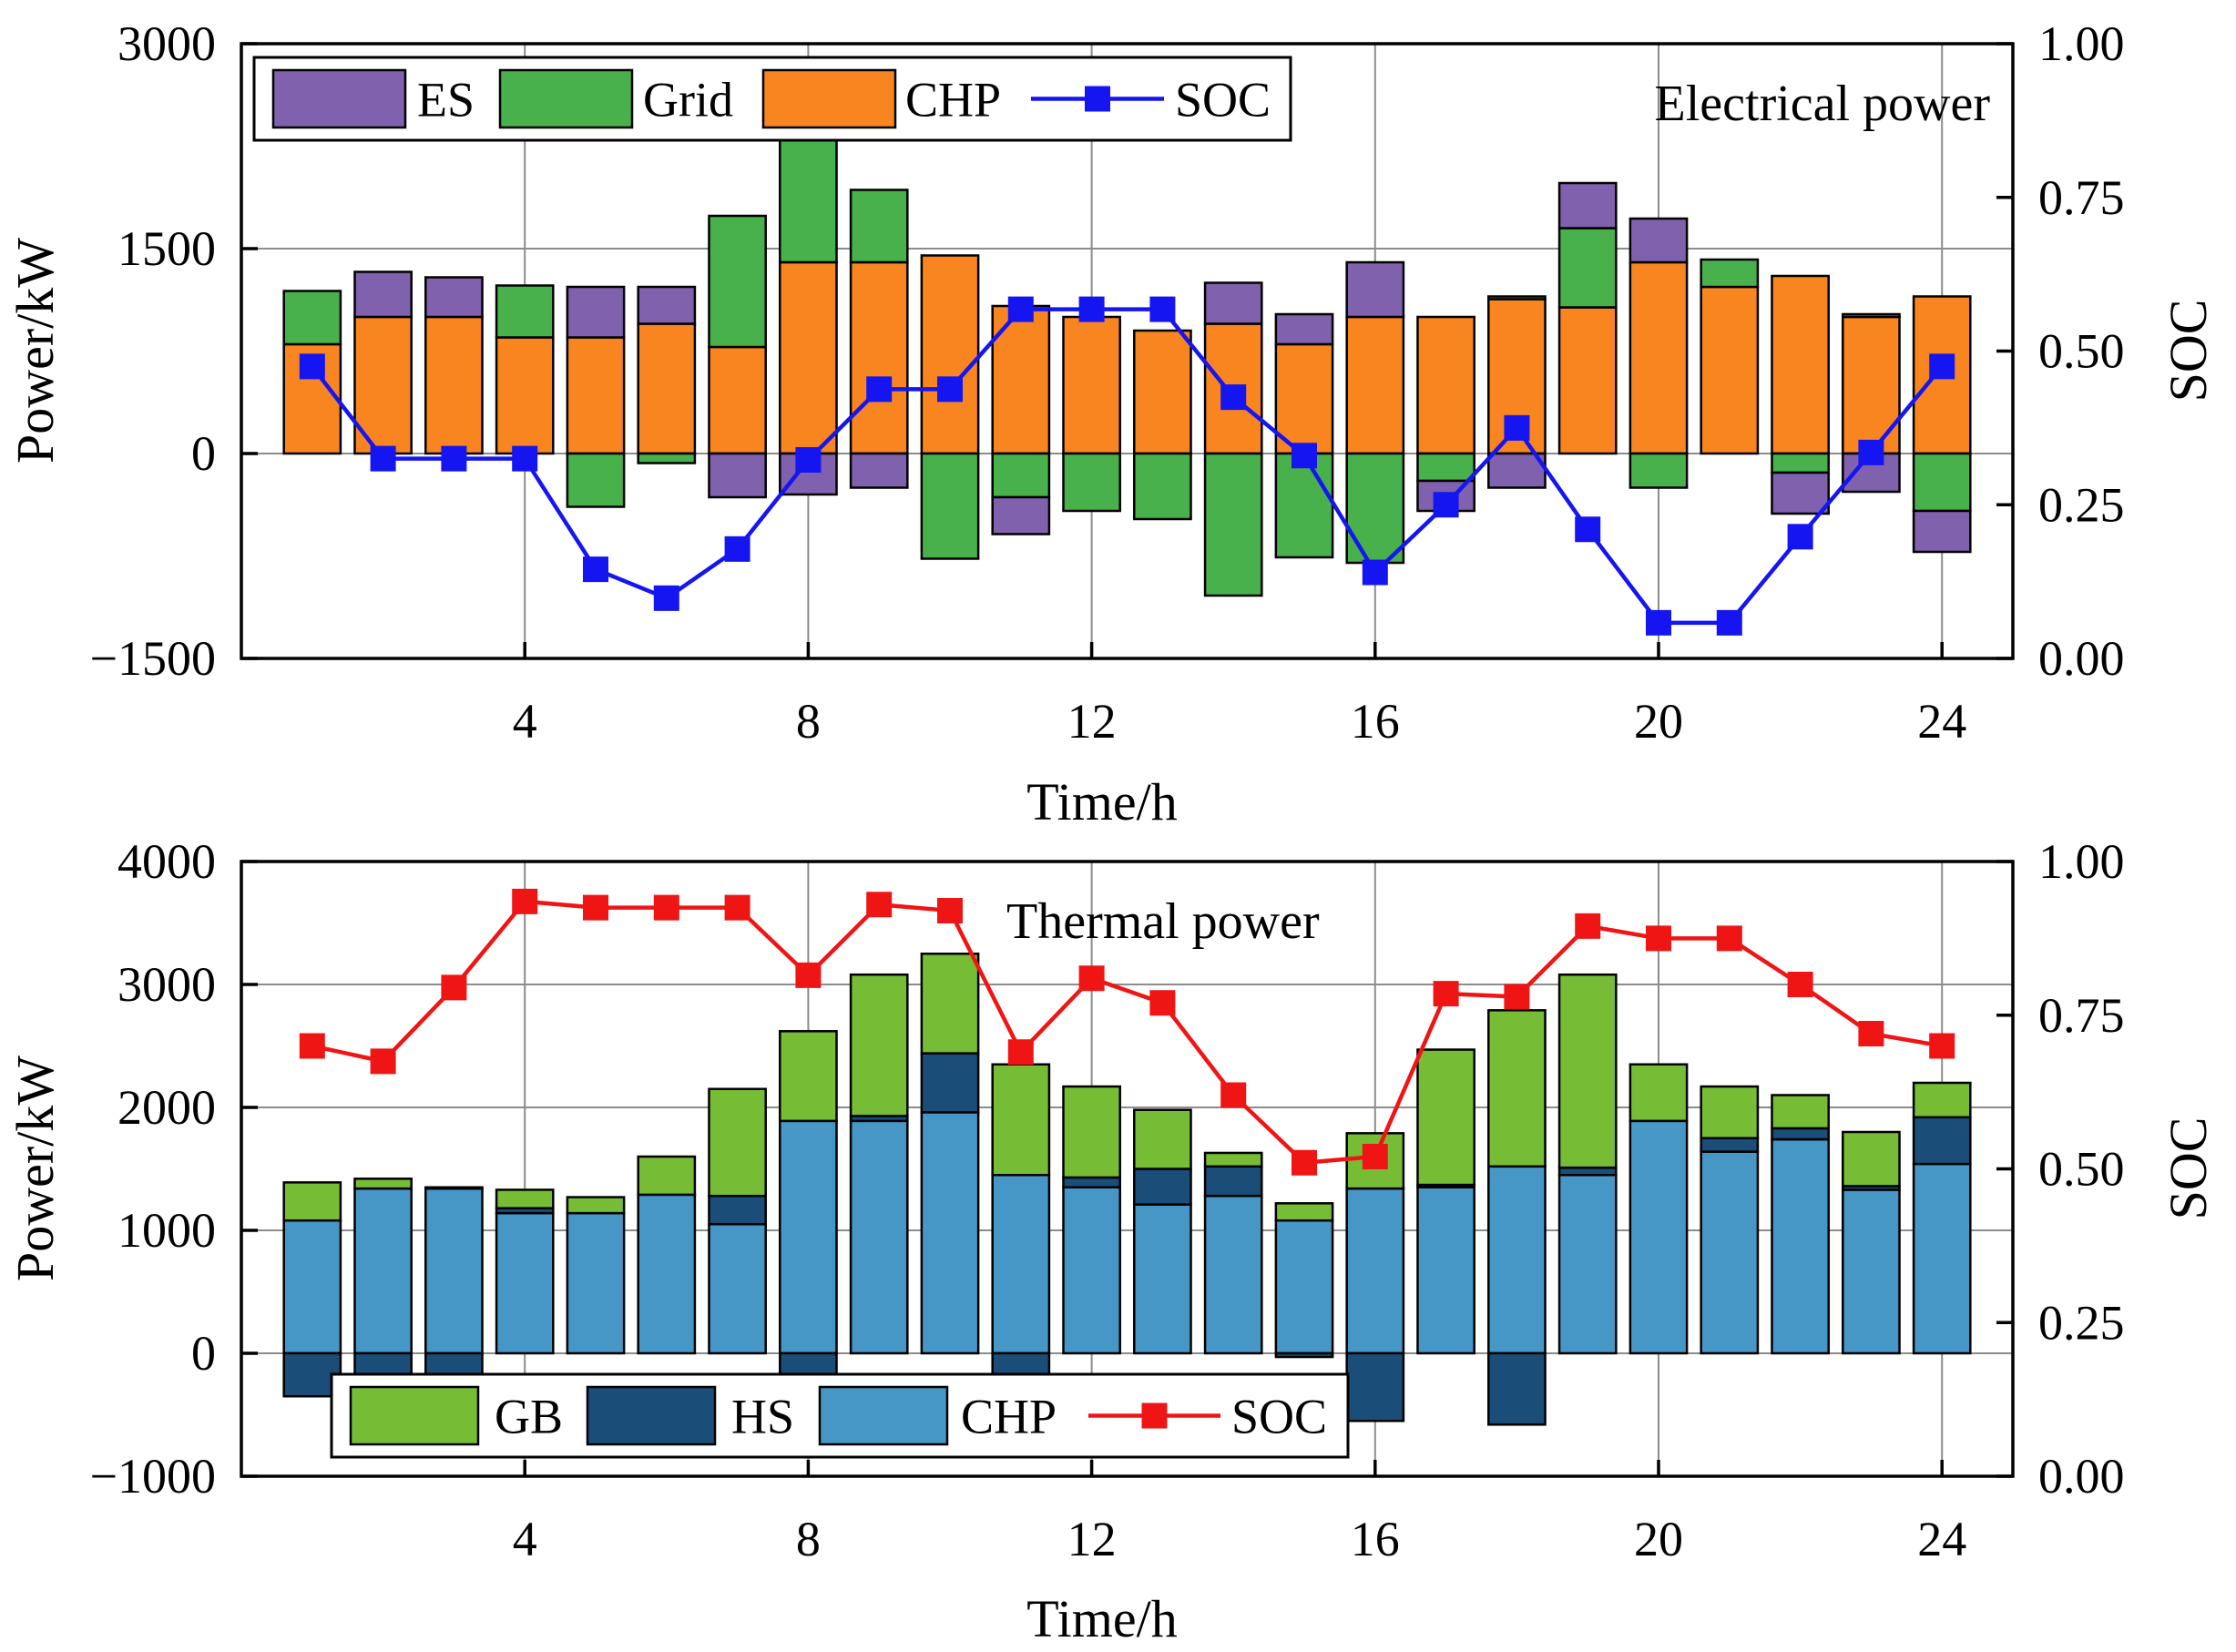  What do you see at coordinates (772, 99) in the screenshot?
I see `legend: ES Grid CHP SOC` at bounding box center [772, 99].